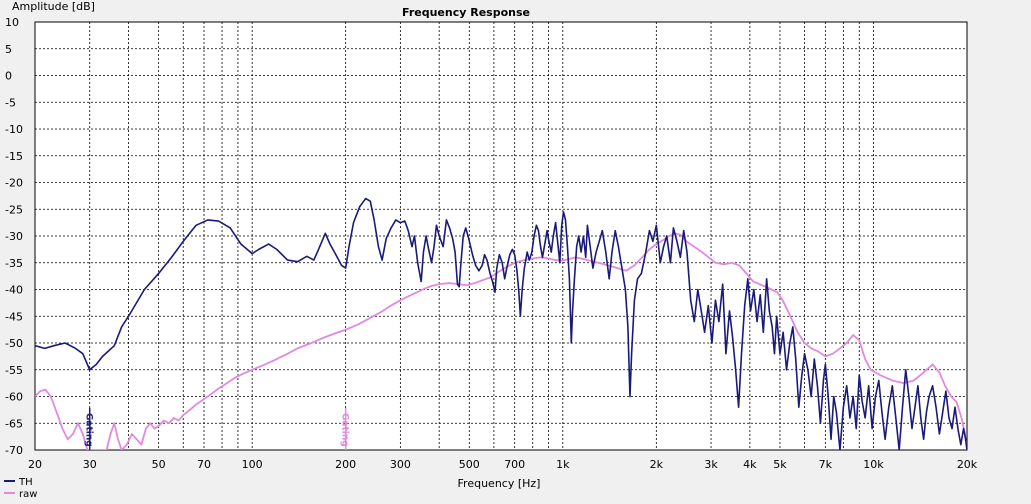 This screenshot has width=1031, height=504. What do you see at coordinates (14, 156) in the screenshot?
I see `y-tick-label: -15` at bounding box center [14, 156].